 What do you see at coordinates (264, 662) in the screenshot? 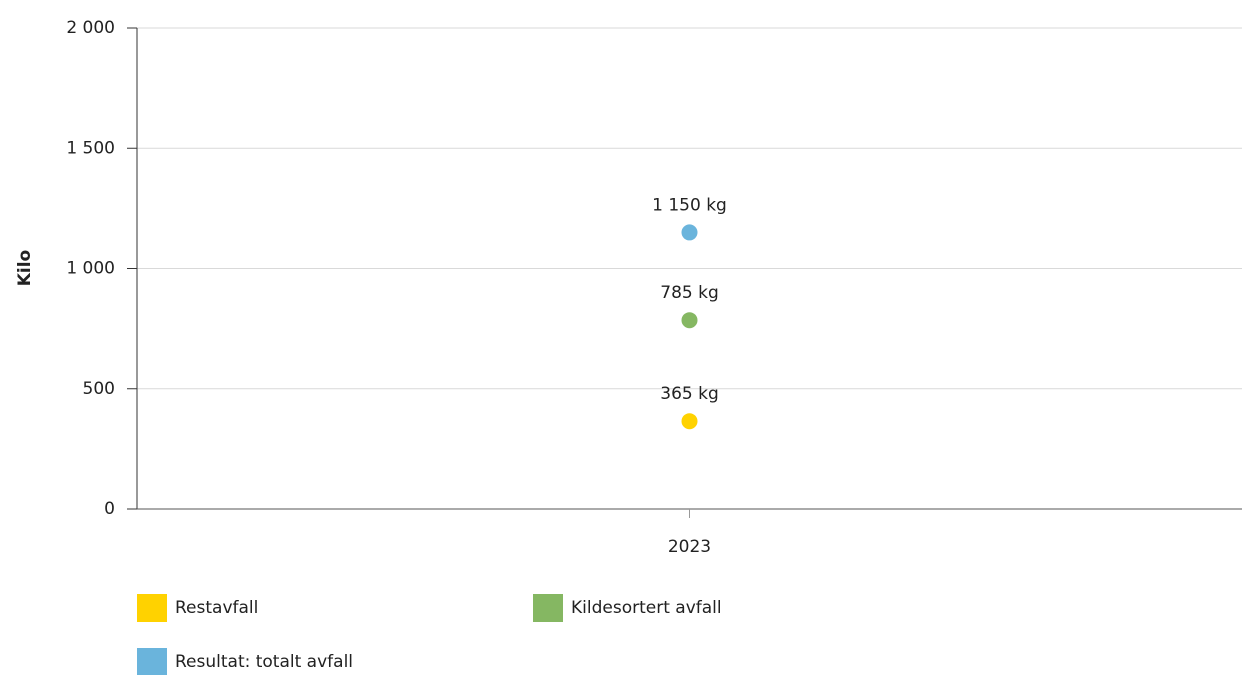
I see `legend-label: Resultat: totalt avfall` at bounding box center [264, 662].